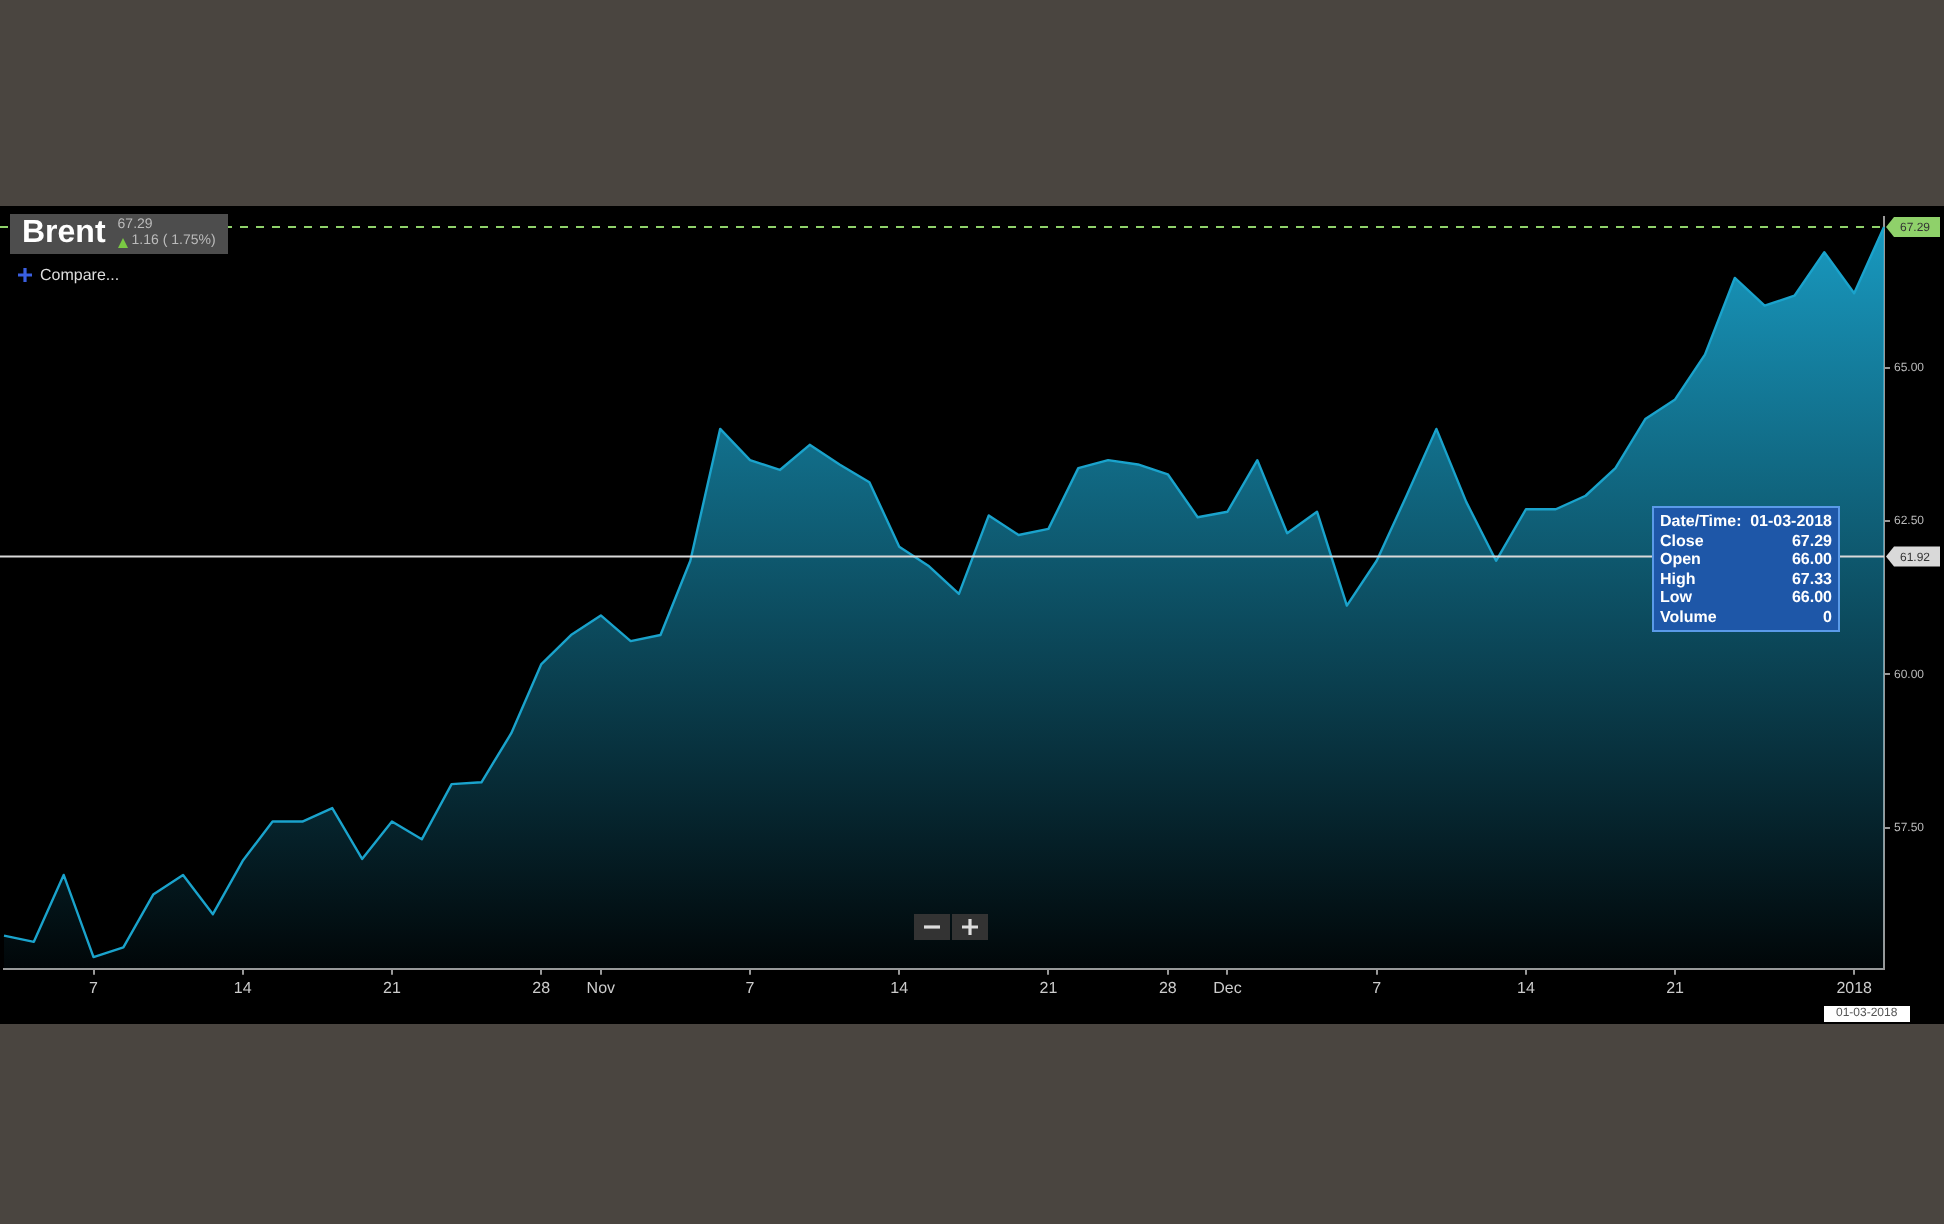  Describe the element at coordinates (64, 234) in the screenshot. I see `chart-title: Brent` at that location.